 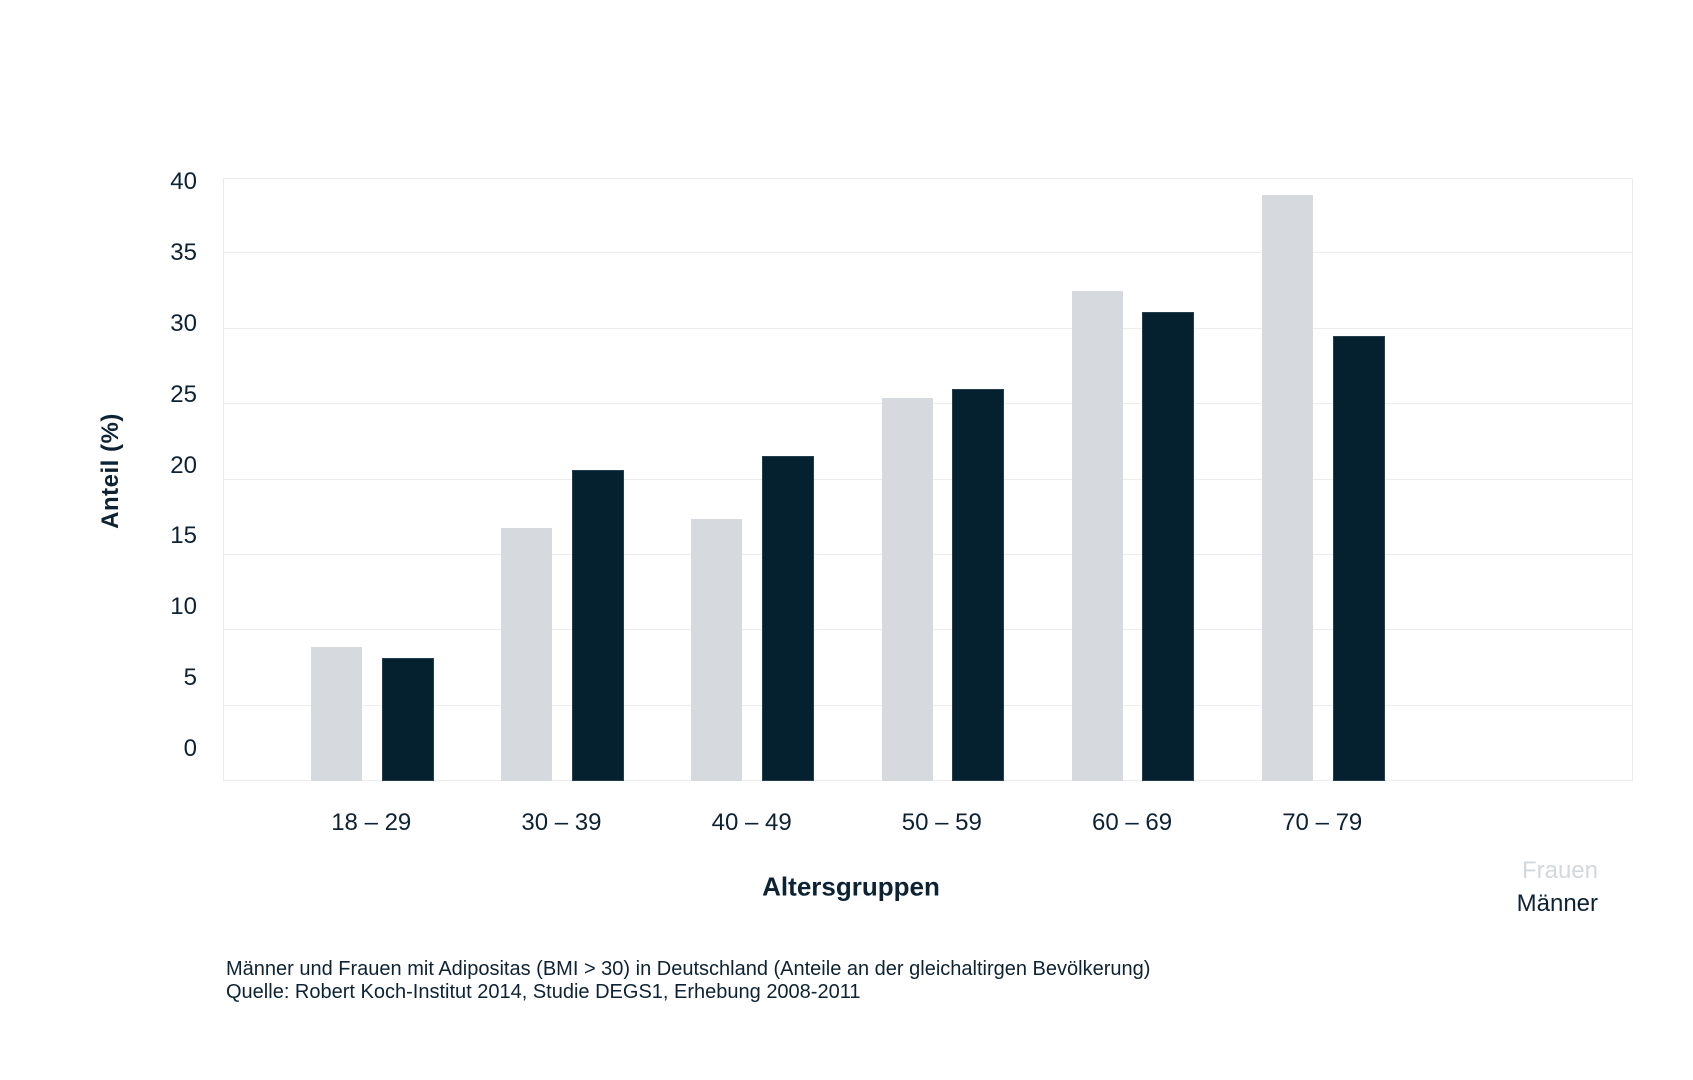 What do you see at coordinates (190, 678) in the screenshot?
I see `y-axis-tick-label-5: 5` at bounding box center [190, 678].